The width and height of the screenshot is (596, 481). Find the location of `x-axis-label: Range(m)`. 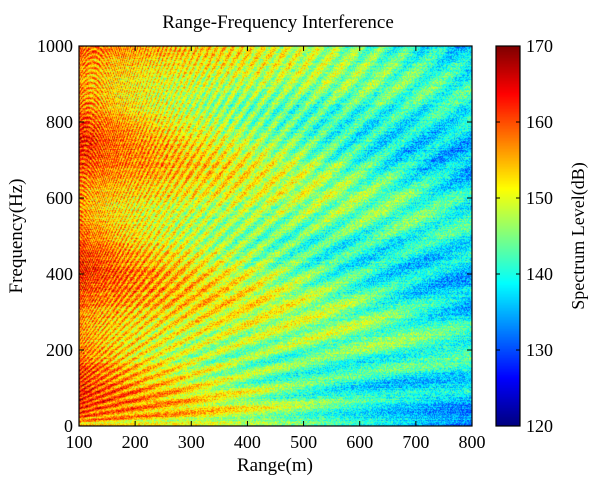

x-axis-label: Range(m) is located at coordinates (275, 465).